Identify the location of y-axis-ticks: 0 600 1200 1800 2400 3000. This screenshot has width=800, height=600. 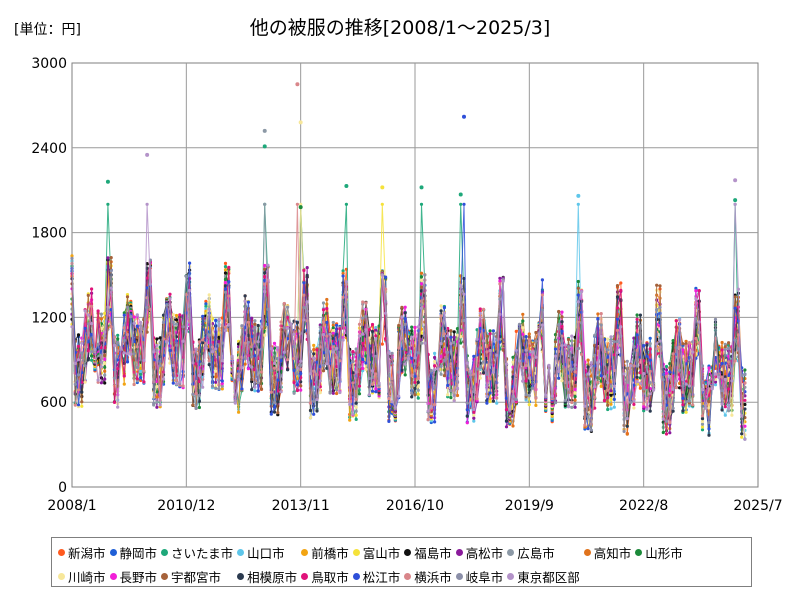
(49, 276).